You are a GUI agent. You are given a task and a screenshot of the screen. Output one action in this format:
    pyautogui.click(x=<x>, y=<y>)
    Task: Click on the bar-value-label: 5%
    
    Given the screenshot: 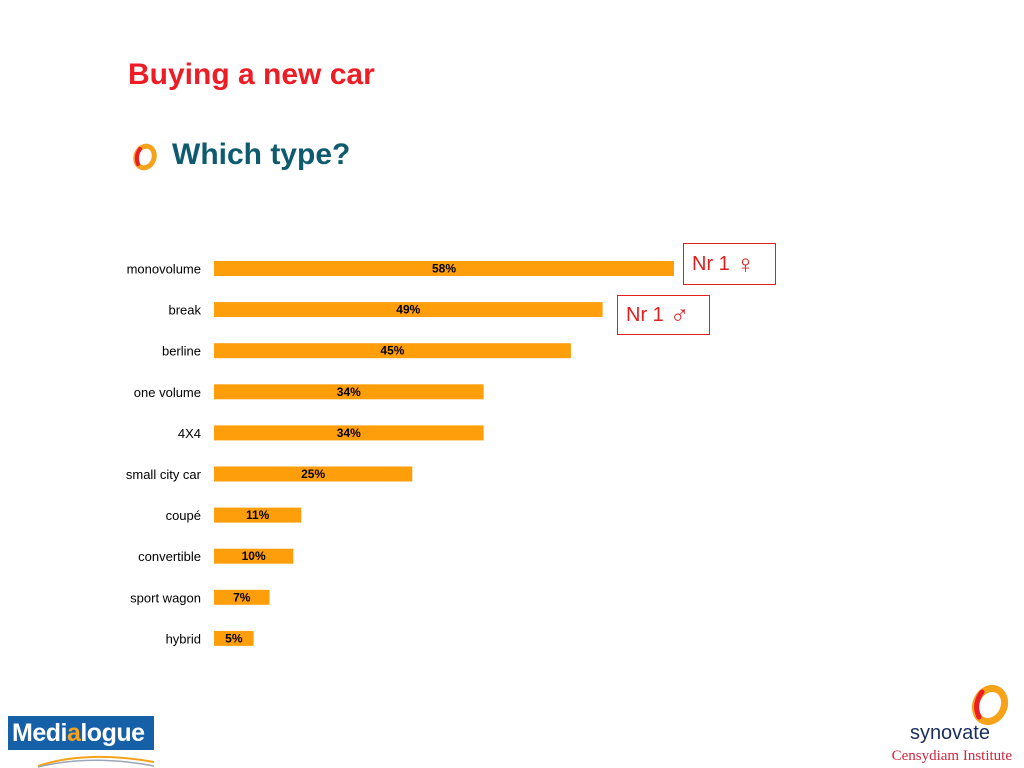 What is the action you would take?
    pyautogui.click(x=234, y=638)
    